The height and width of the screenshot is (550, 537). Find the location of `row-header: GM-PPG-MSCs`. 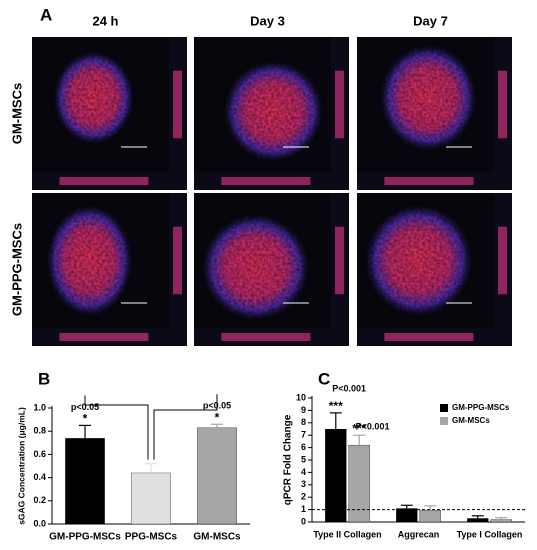

row-header: GM-PPG-MSCs is located at coordinates (16, 269).